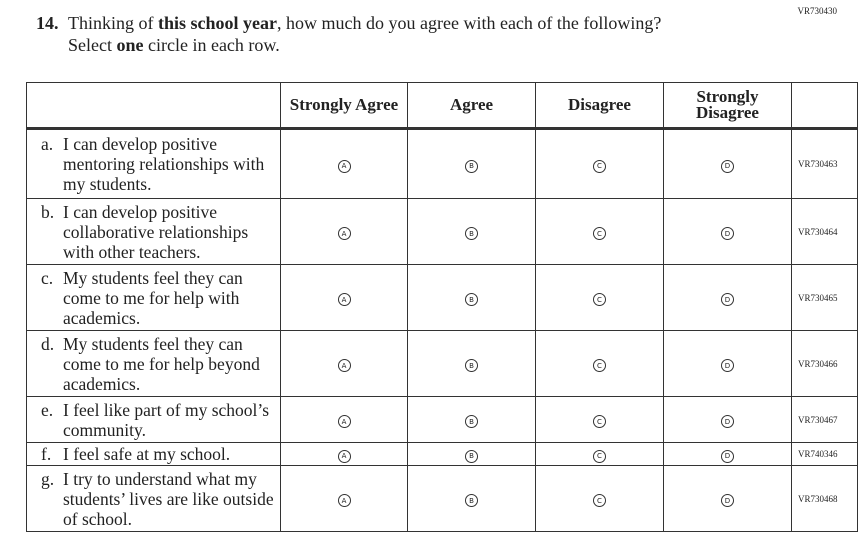 The width and height of the screenshot is (861, 539). What do you see at coordinates (824, 163) in the screenshot?
I see `item-code: VR730463` at bounding box center [824, 163].